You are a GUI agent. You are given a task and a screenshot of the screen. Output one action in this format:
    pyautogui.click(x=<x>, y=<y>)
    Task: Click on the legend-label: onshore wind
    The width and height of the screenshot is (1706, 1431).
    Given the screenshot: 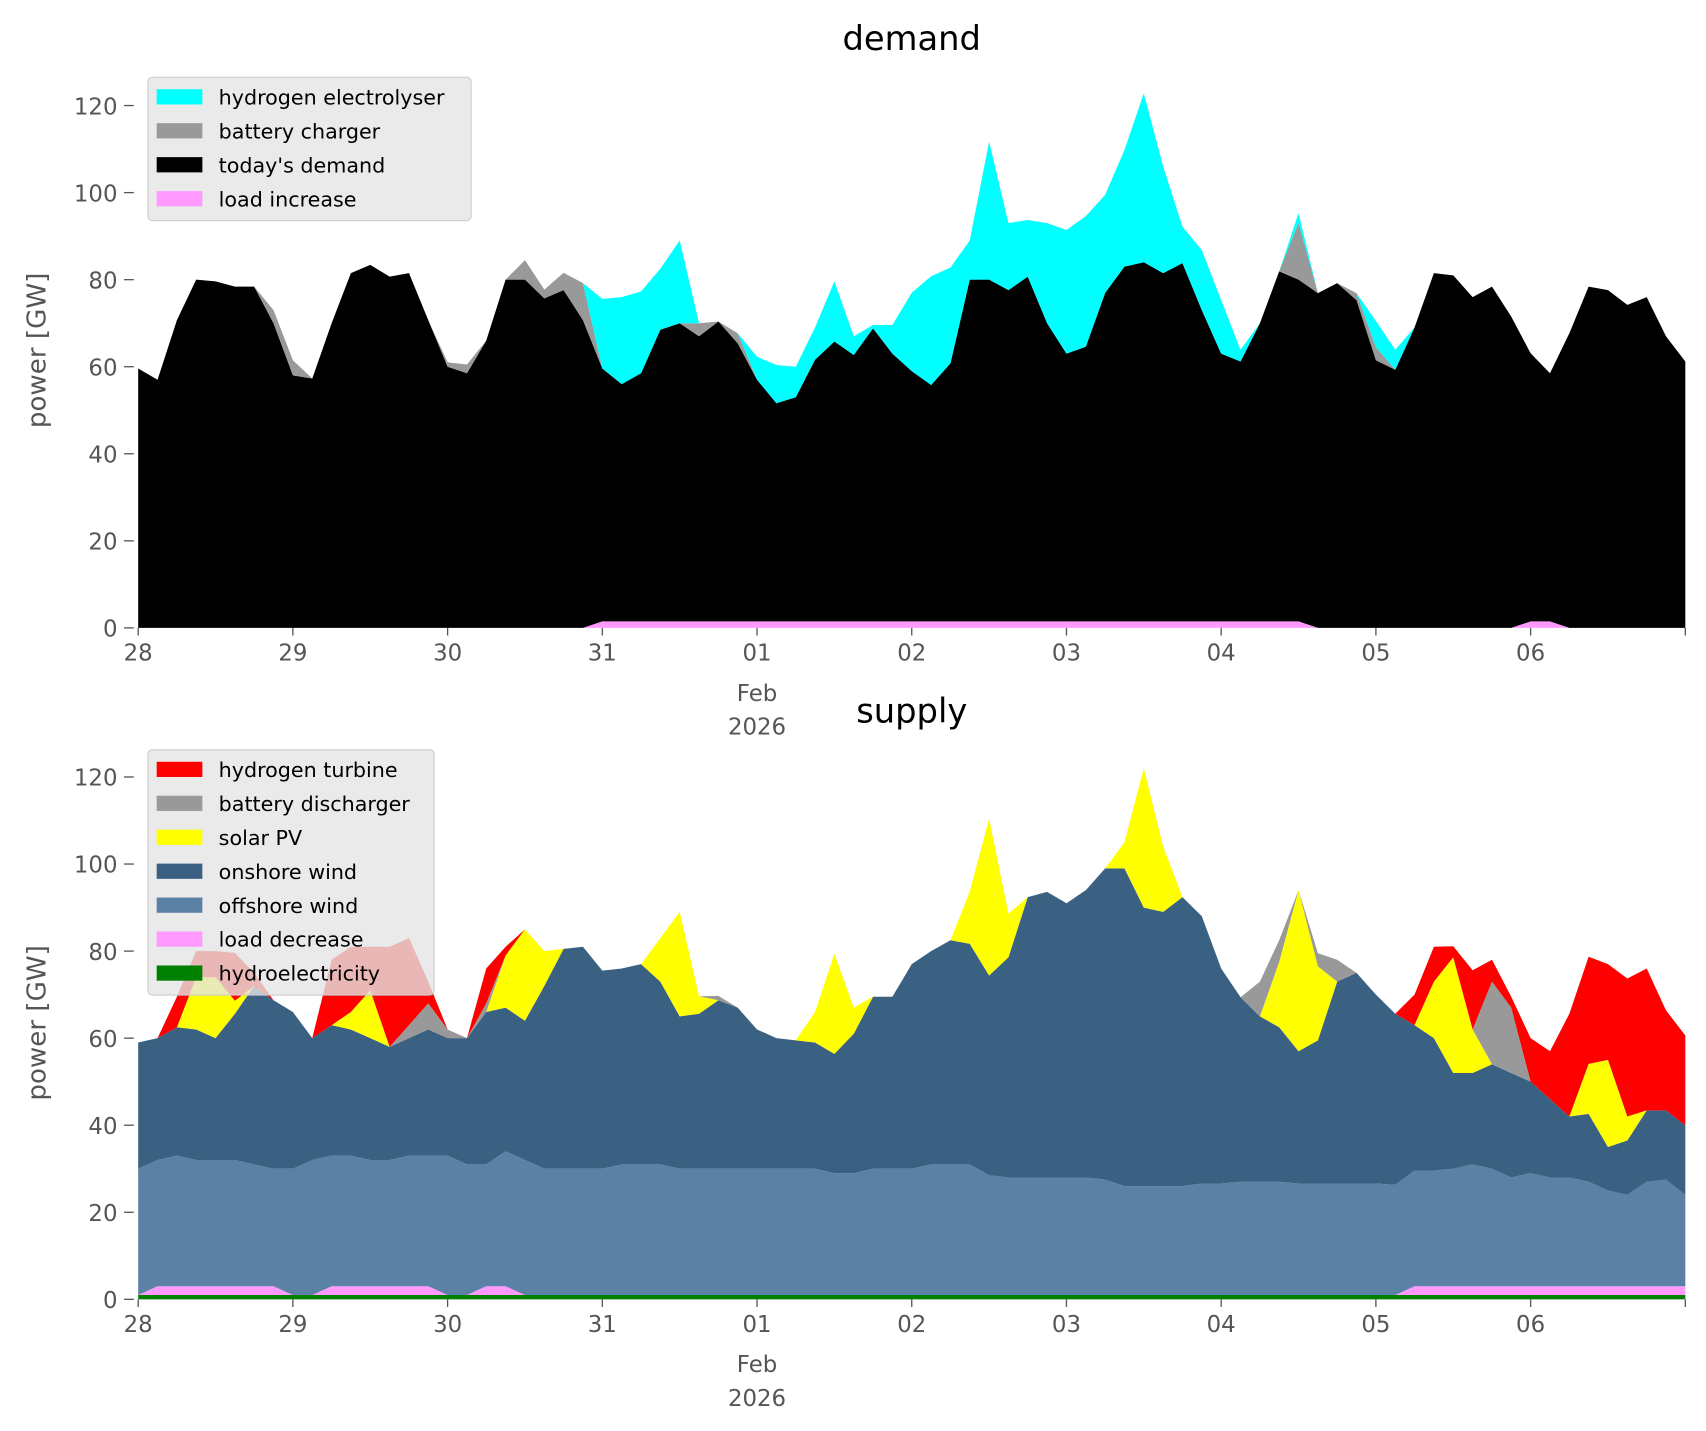 What is the action you would take?
    pyautogui.click(x=288, y=872)
    